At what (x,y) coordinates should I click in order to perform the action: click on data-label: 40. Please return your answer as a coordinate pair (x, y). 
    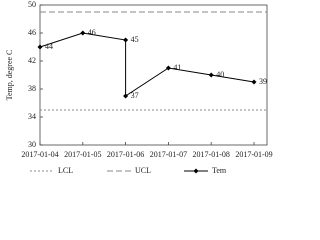
    Looking at the image, I should click on (220, 74).